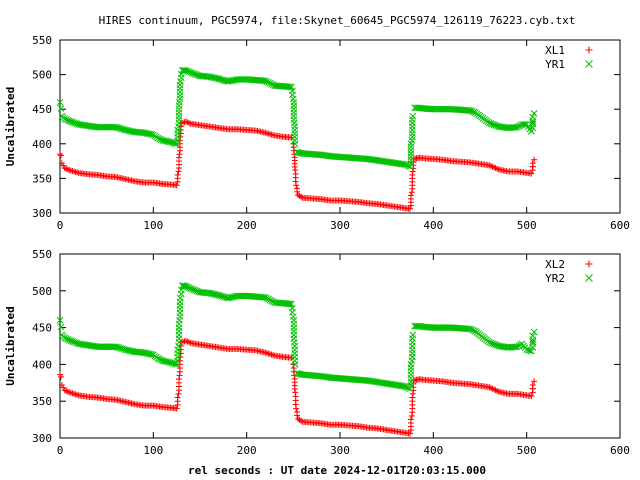 This screenshot has width=640, height=480. What do you see at coordinates (555, 50) in the screenshot?
I see `legend-label: XL1` at bounding box center [555, 50].